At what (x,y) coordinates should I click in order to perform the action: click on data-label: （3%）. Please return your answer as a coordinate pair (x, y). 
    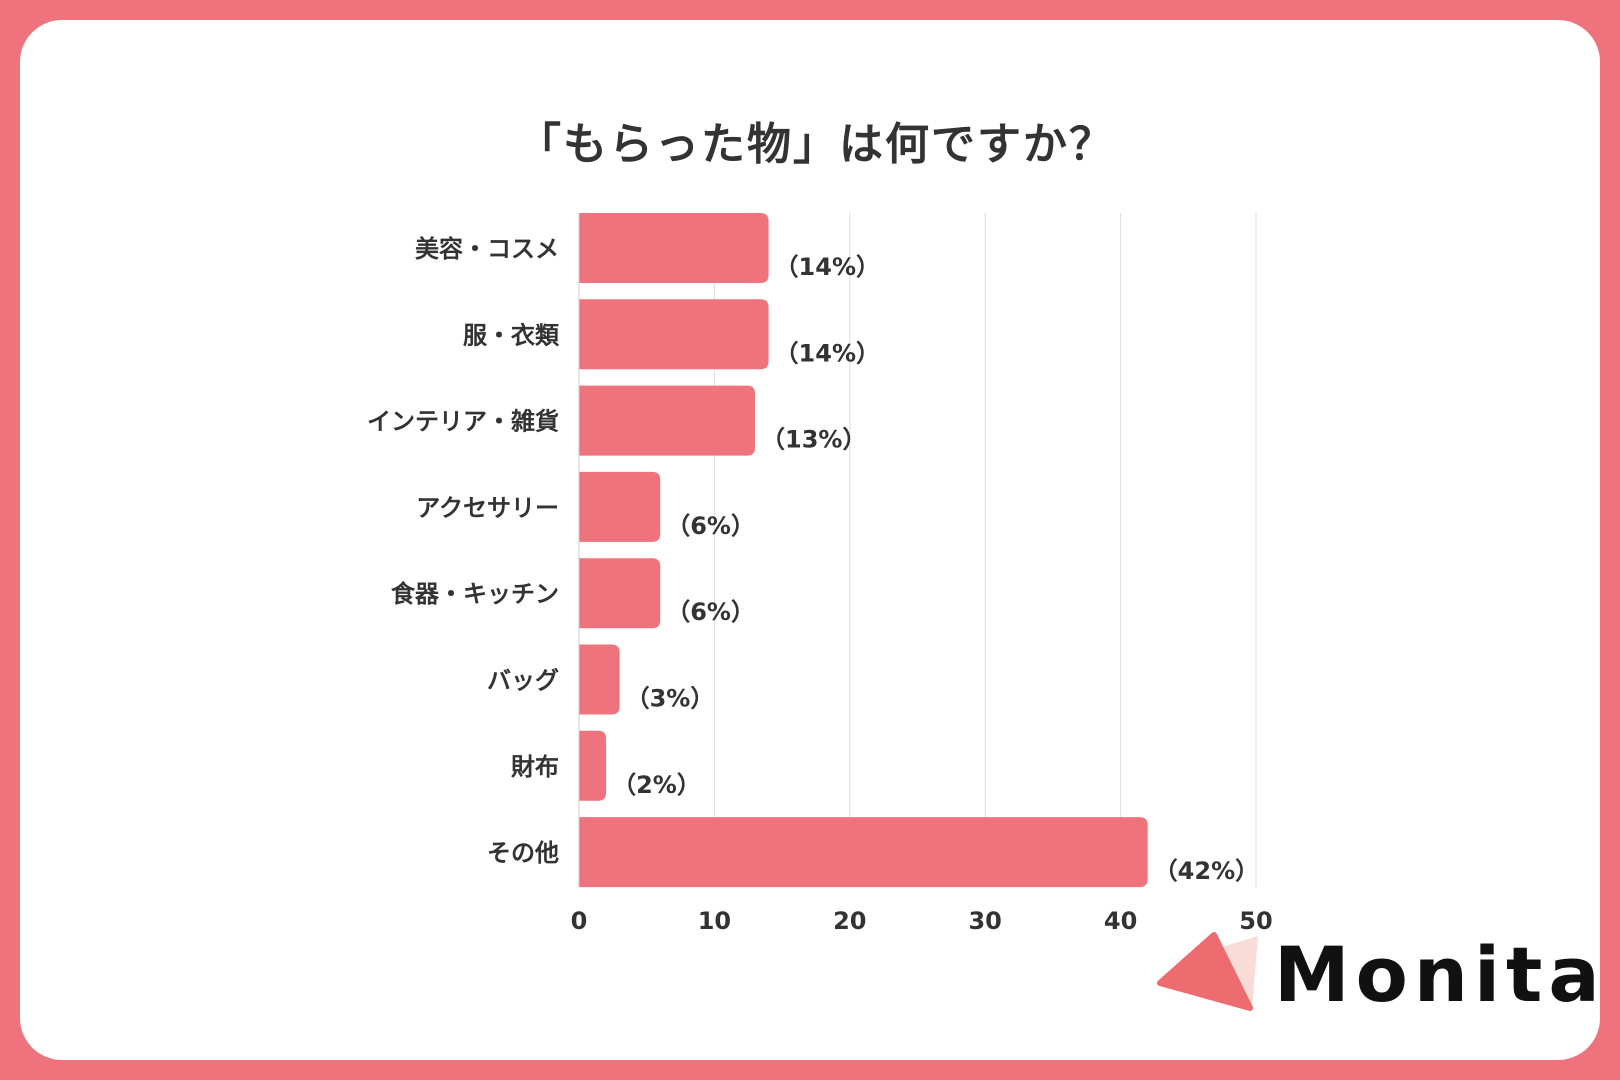
    Looking at the image, I should click on (670, 699).